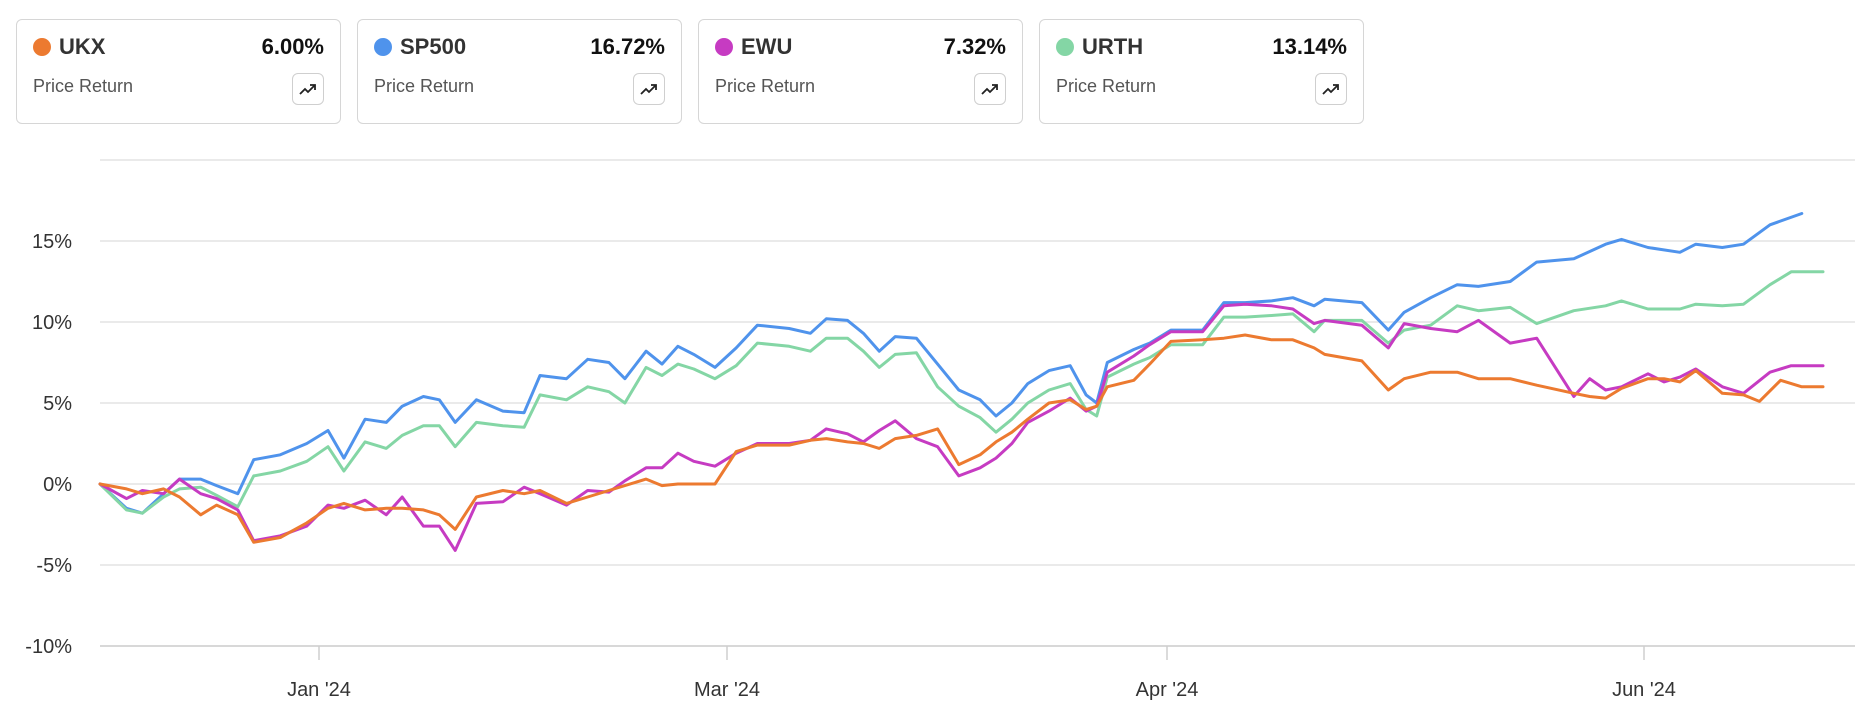  Describe the element at coordinates (860, 71) in the screenshot. I see `ticker-card-ewu: EWU 7.32% Price Return` at that location.